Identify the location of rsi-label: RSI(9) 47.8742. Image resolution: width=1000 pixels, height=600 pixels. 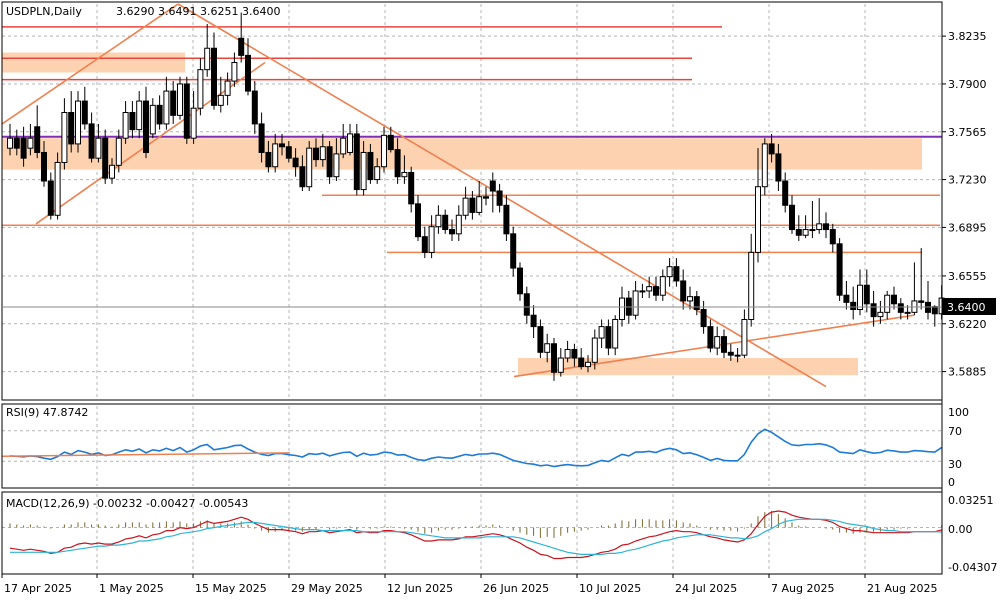
(47, 412).